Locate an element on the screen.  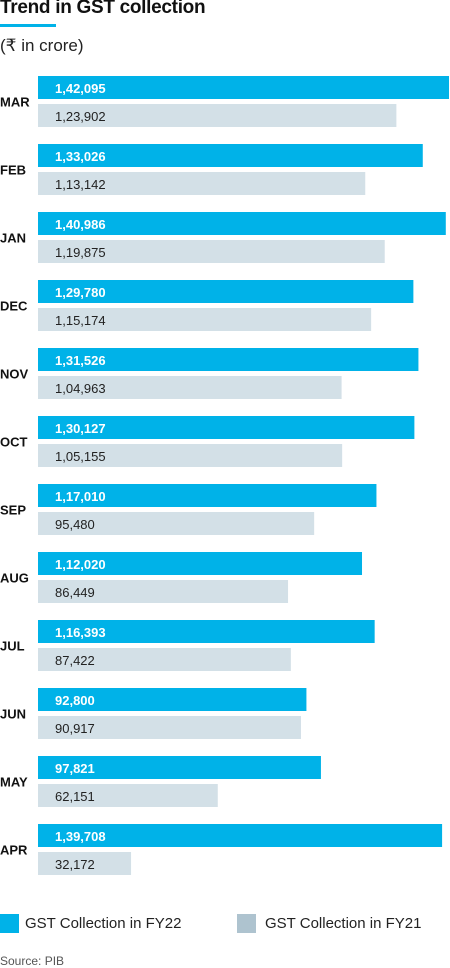
bar-fy21-jul is located at coordinates (164, 659).